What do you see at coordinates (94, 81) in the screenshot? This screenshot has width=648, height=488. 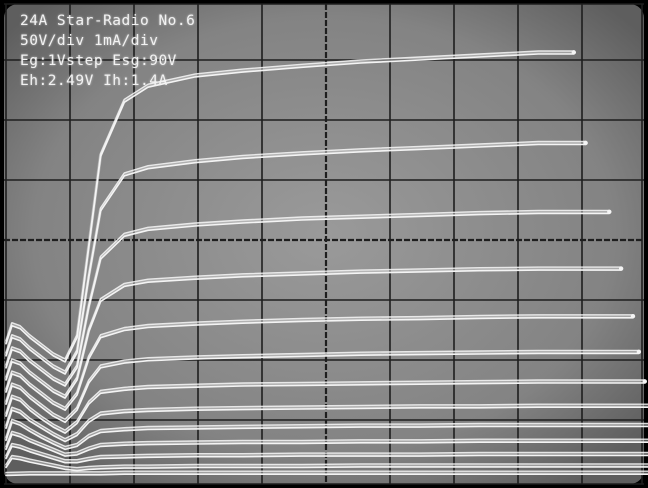 I see `heater-readout: Eh:2.49V Ih:1.4A` at bounding box center [94, 81].